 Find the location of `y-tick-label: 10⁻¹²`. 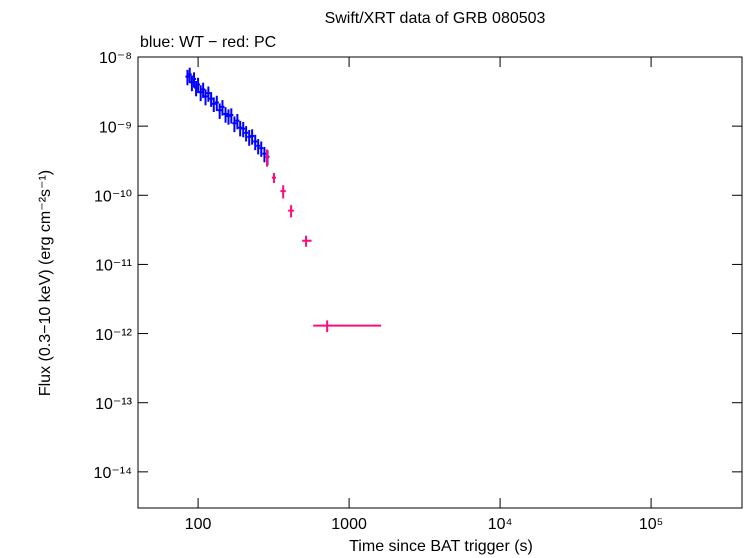

y-tick-label: 10⁻¹² is located at coordinates (114, 335).